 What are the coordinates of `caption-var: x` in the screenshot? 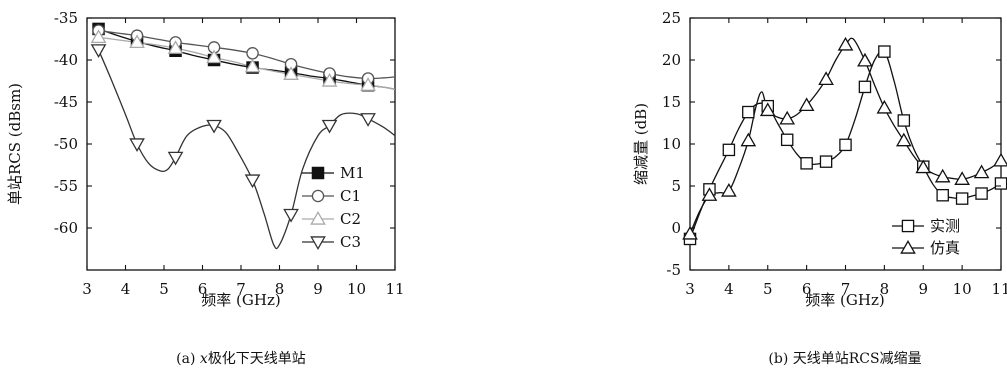 It's located at (204, 359).